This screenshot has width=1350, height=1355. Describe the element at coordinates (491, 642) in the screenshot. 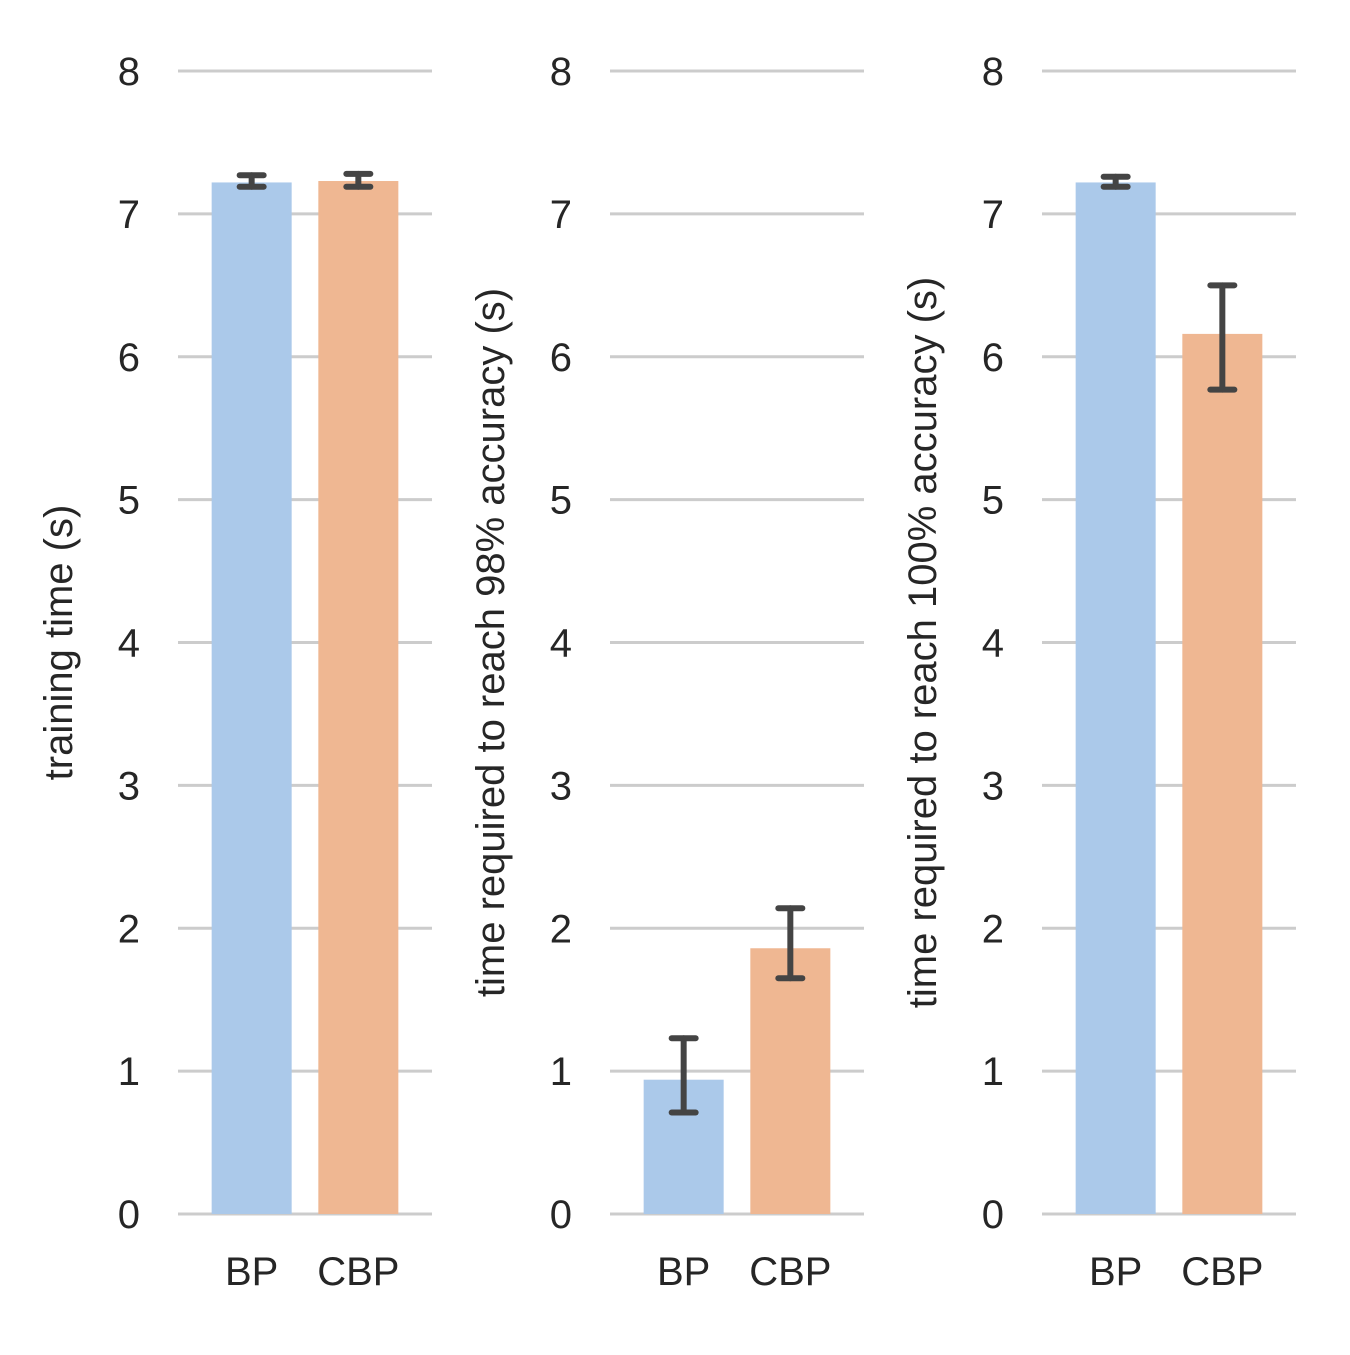

I see `y-axis-title: time required to reach 98% accuracy (s)` at that location.